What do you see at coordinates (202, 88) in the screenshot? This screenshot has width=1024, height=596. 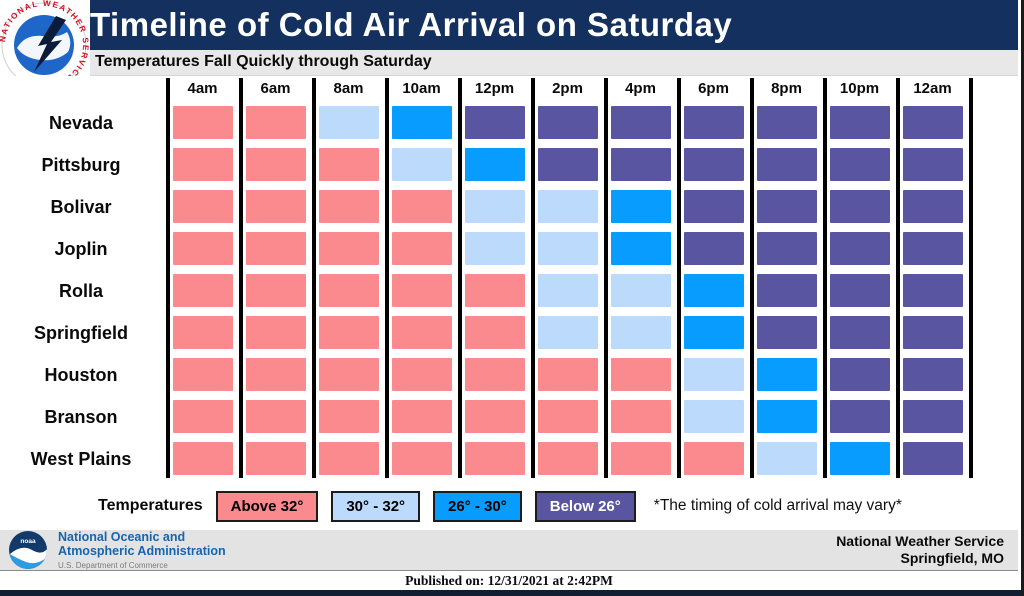 I see `time-label-4am: 4am` at bounding box center [202, 88].